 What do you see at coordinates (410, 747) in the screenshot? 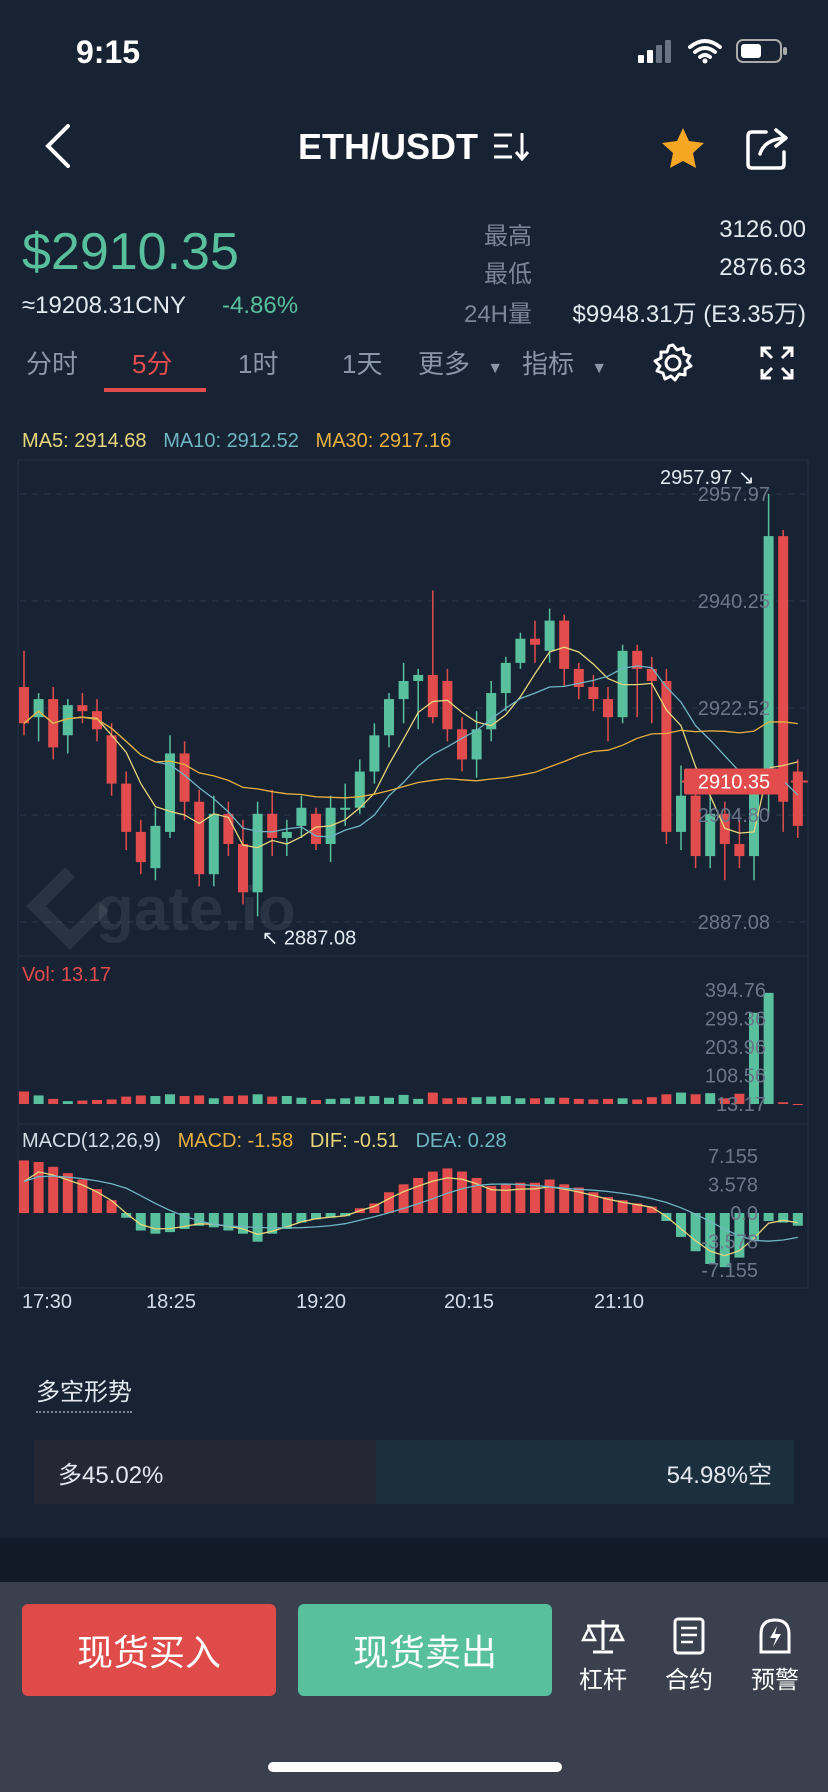
I see `ma5-line` at bounding box center [410, 747].